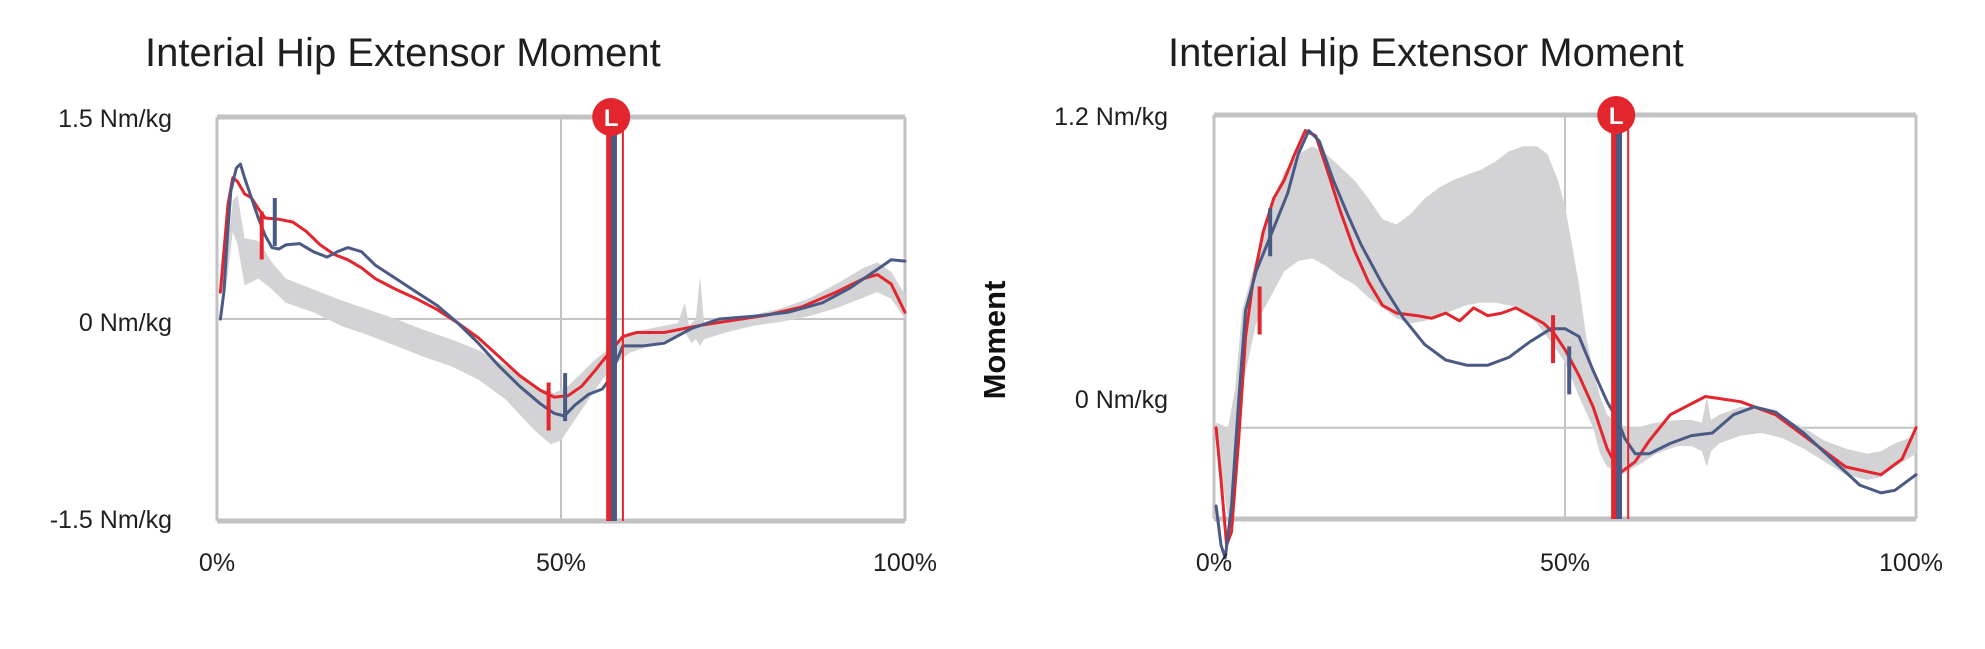 The height and width of the screenshot is (649, 1985). I want to click on normal-range-band, so click(562, 320).